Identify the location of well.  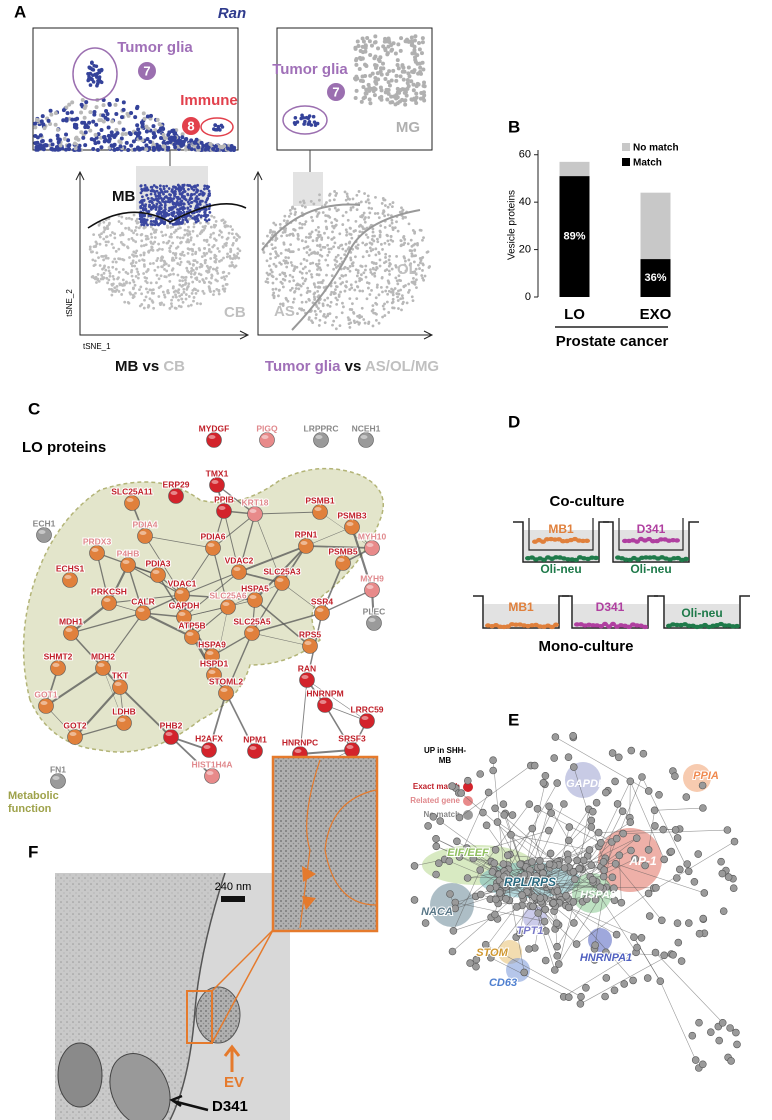
(521, 612).